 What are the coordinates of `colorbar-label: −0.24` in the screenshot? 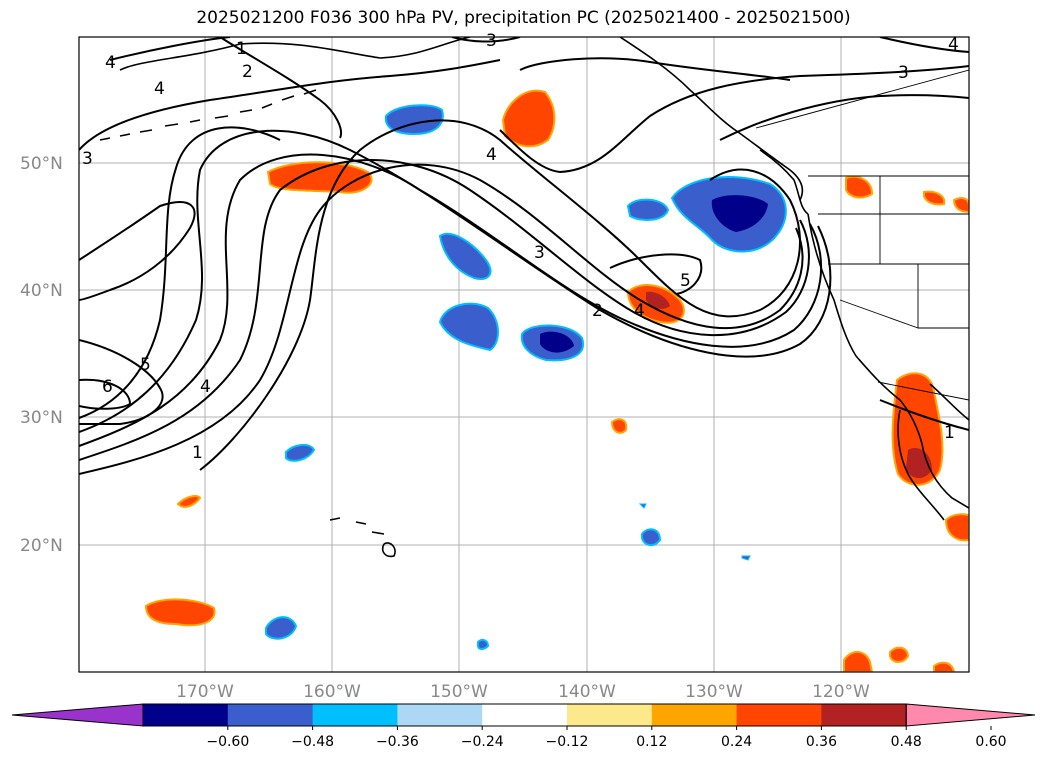 It's located at (482, 742).